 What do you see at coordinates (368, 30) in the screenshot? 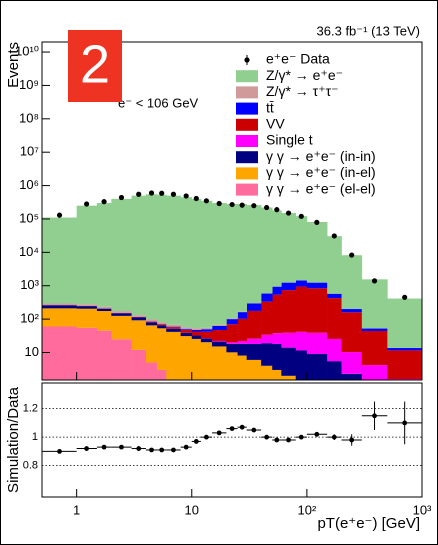
I see `lumi-label: 36.3 fb⁻¹ (13 TeV)` at bounding box center [368, 30].